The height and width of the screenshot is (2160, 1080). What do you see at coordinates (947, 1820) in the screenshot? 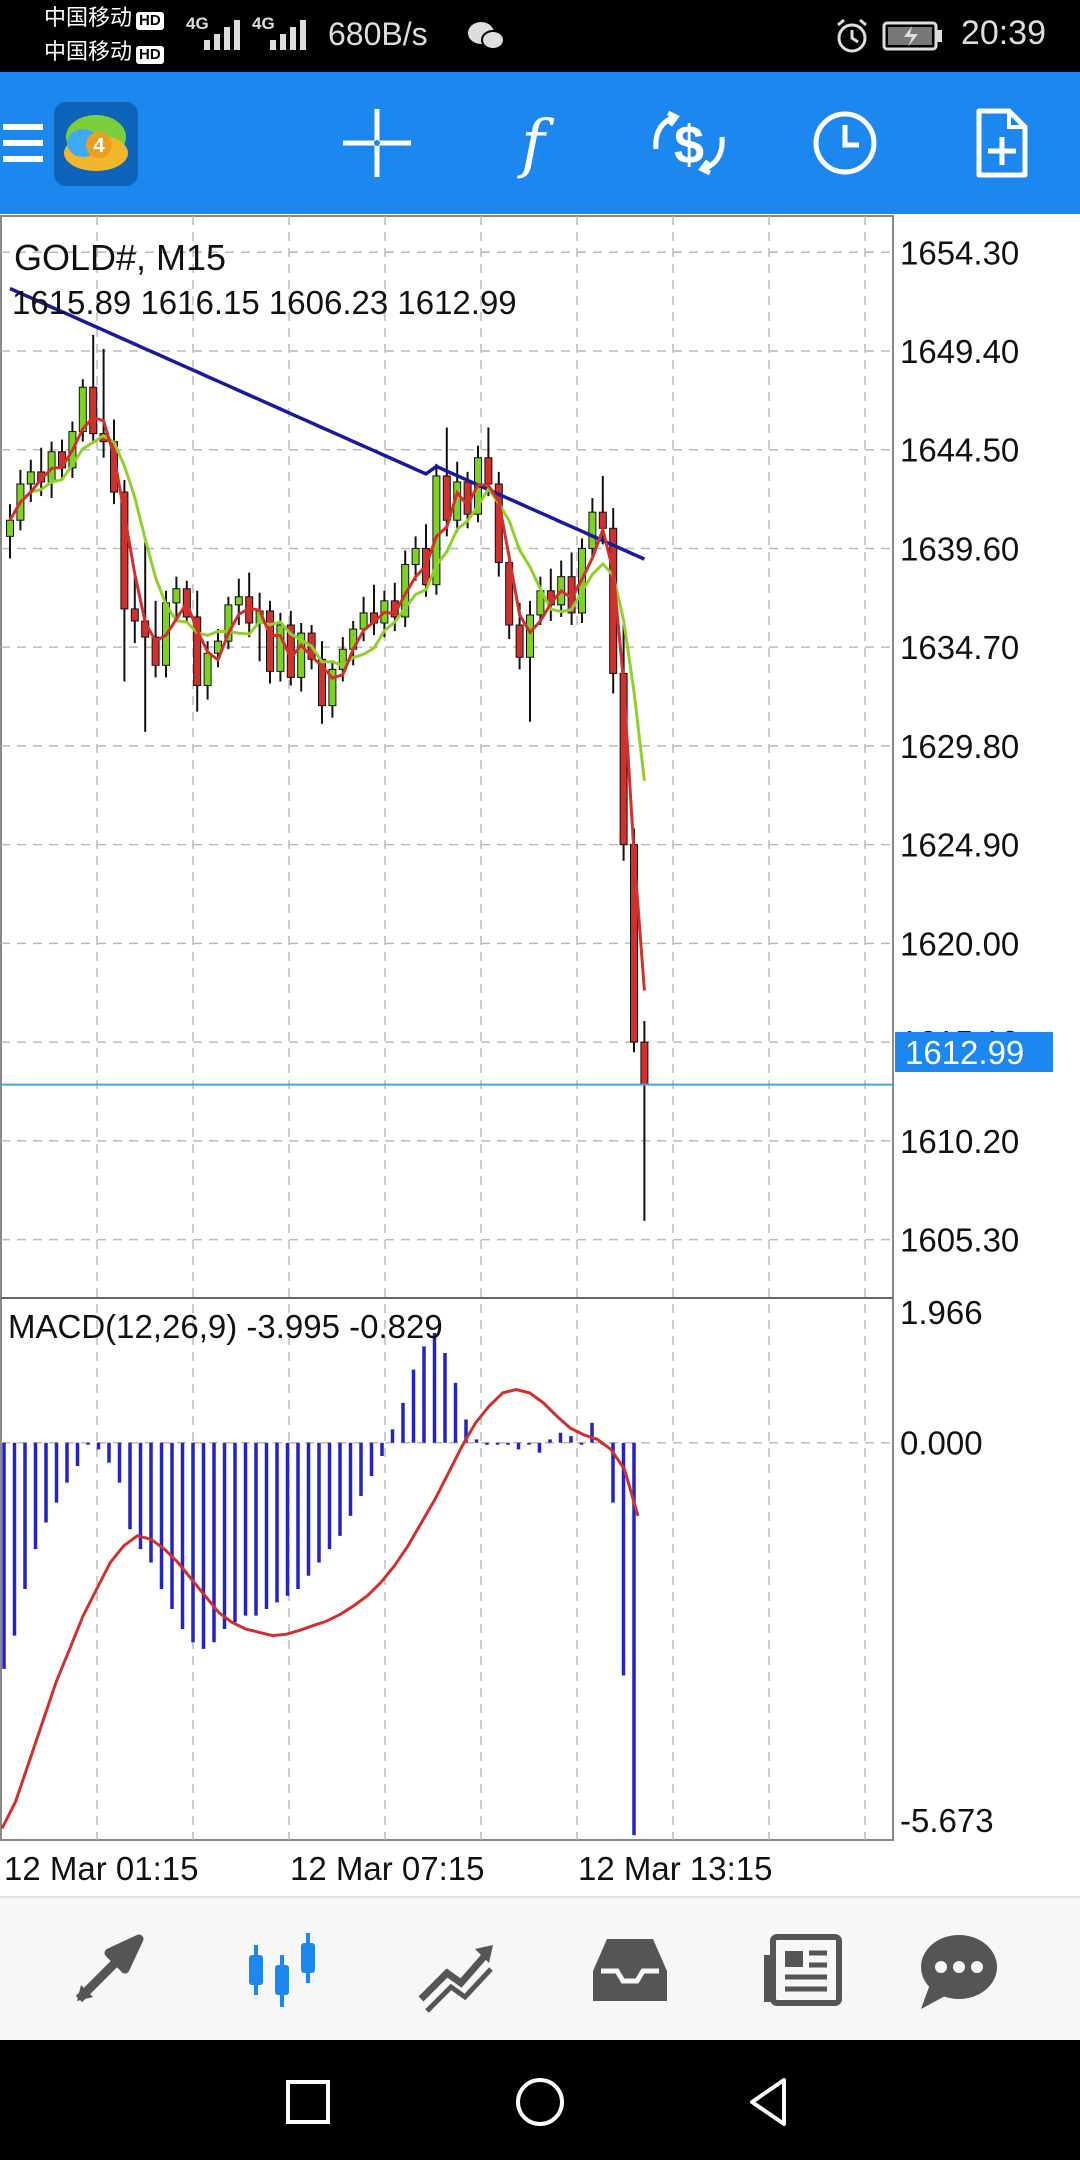
I see `macd-tick-label: -5.673` at bounding box center [947, 1820].